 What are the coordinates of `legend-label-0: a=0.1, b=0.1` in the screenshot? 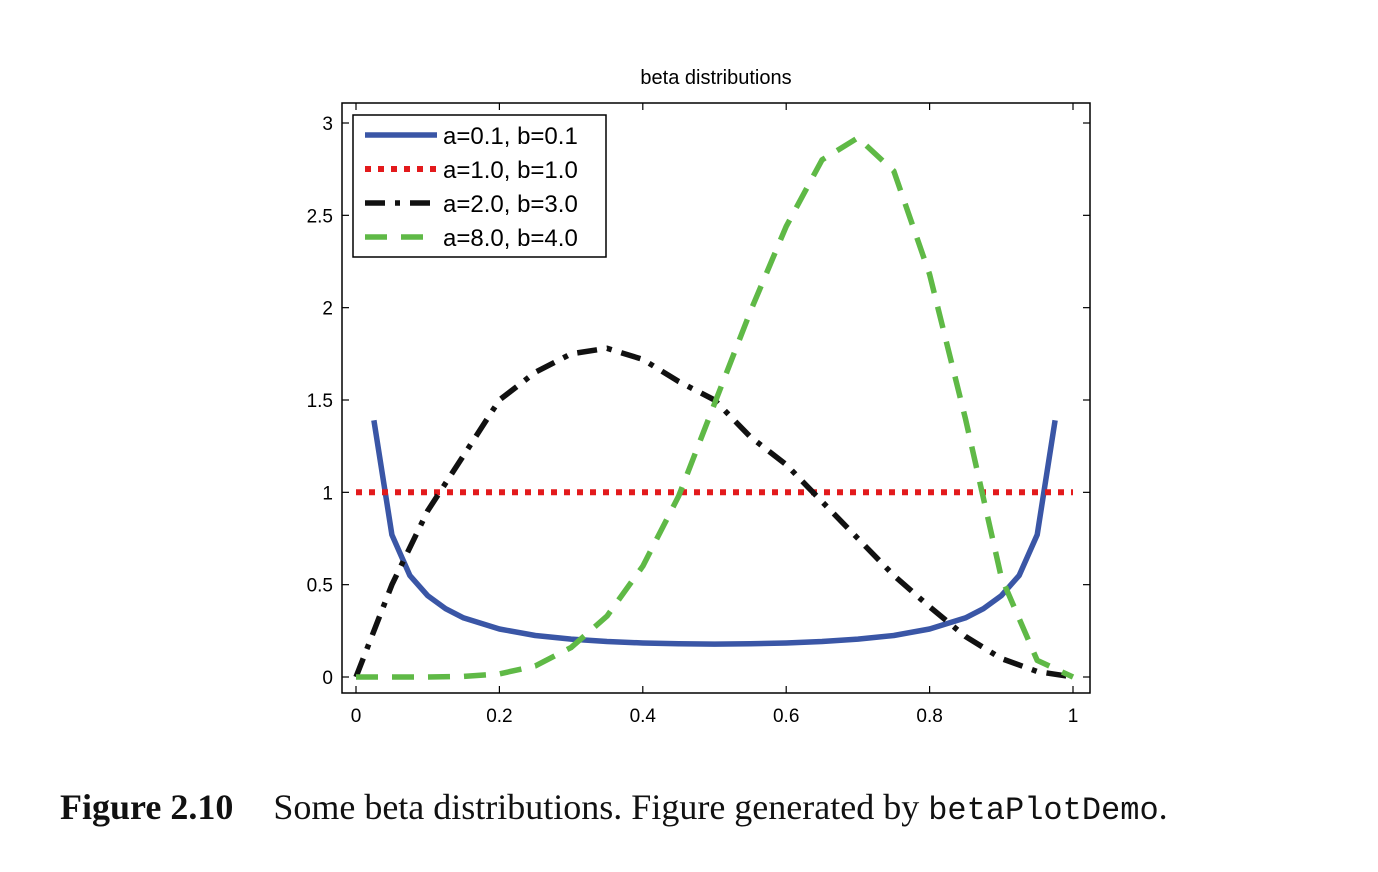 It's located at (510, 136).